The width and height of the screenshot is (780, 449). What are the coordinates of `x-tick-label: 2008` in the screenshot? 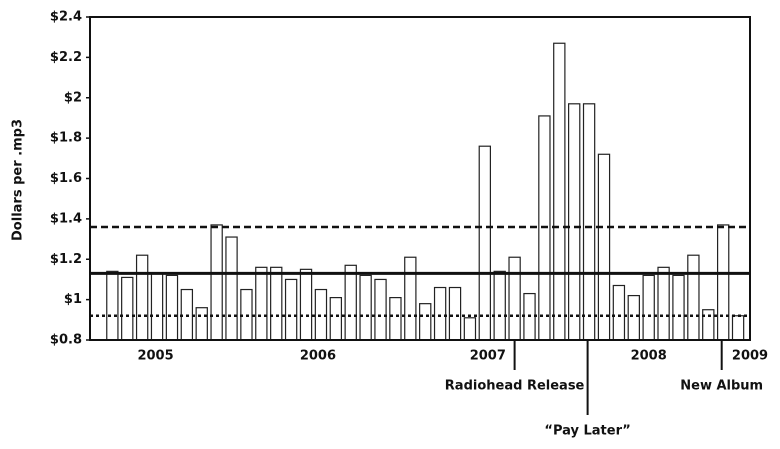 It's located at (649, 356).